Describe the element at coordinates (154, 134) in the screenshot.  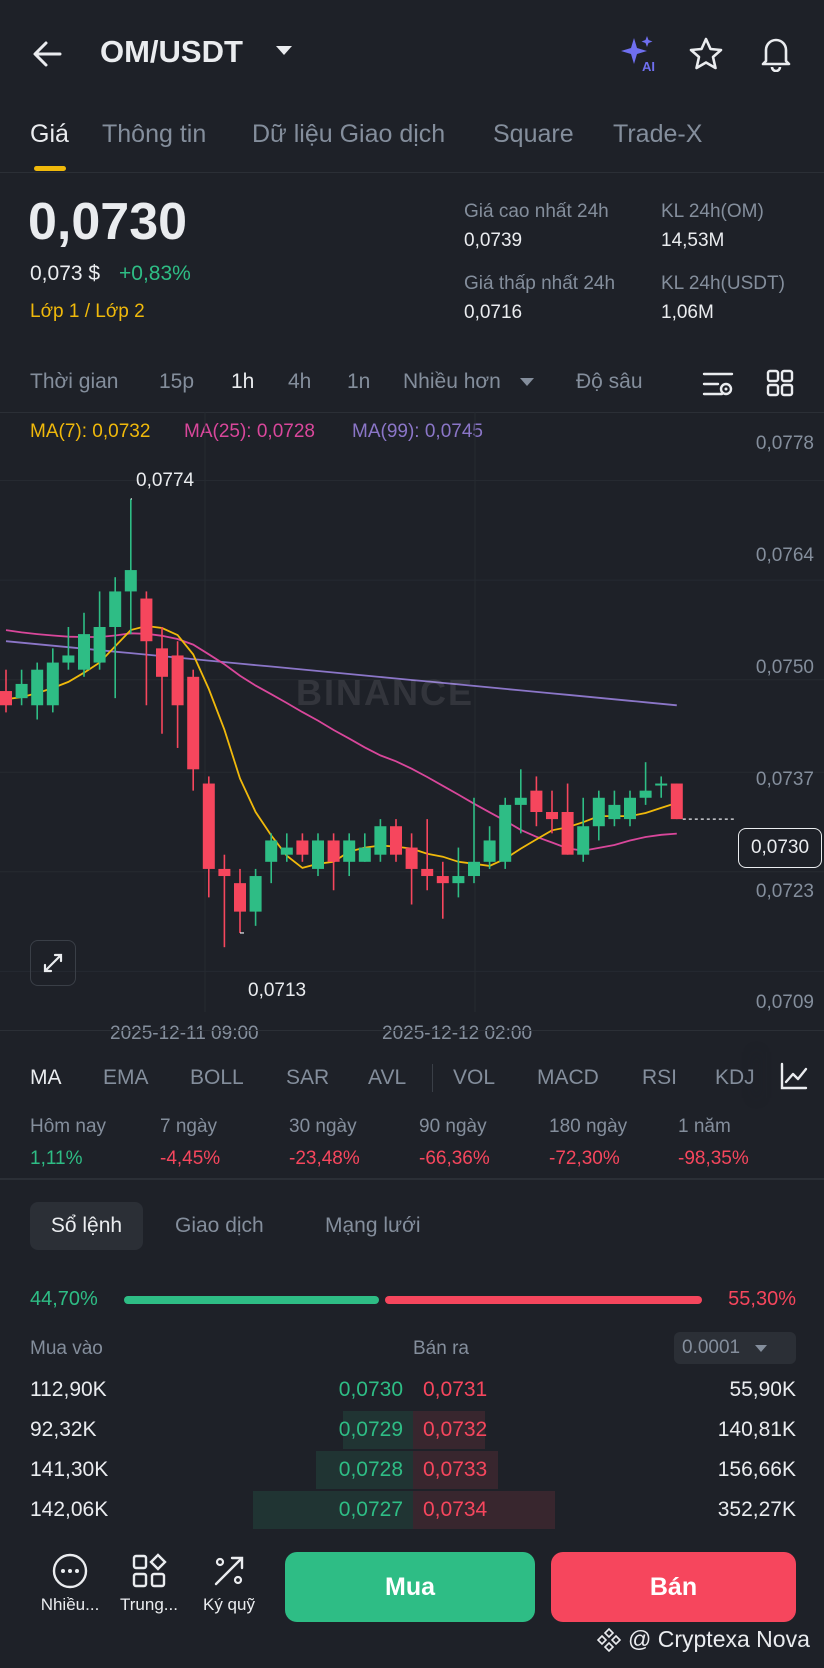
I see `tab-info: Thông tin` at that location.